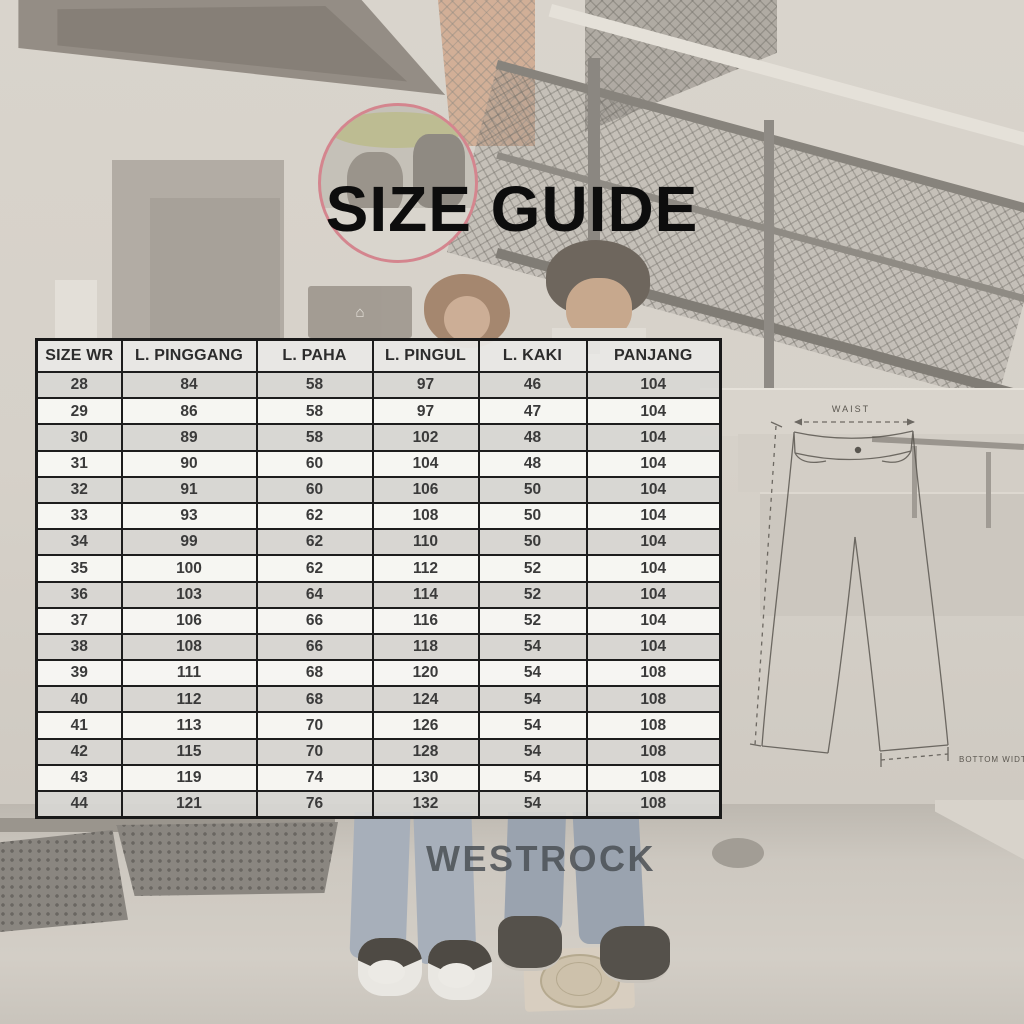  What do you see at coordinates (314, 489) in the screenshot?
I see `size-cell: 60` at bounding box center [314, 489].